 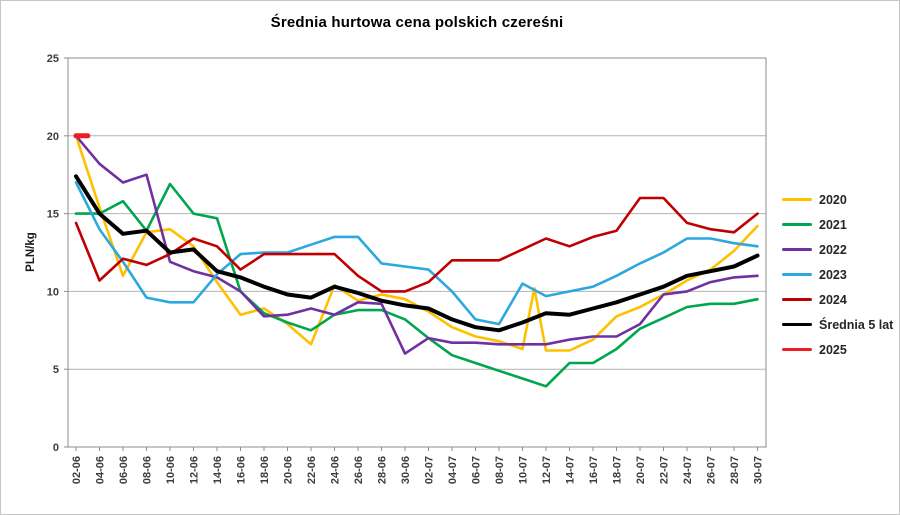 What do you see at coordinates (833, 349) in the screenshot?
I see `legend-label: 2025` at bounding box center [833, 349].